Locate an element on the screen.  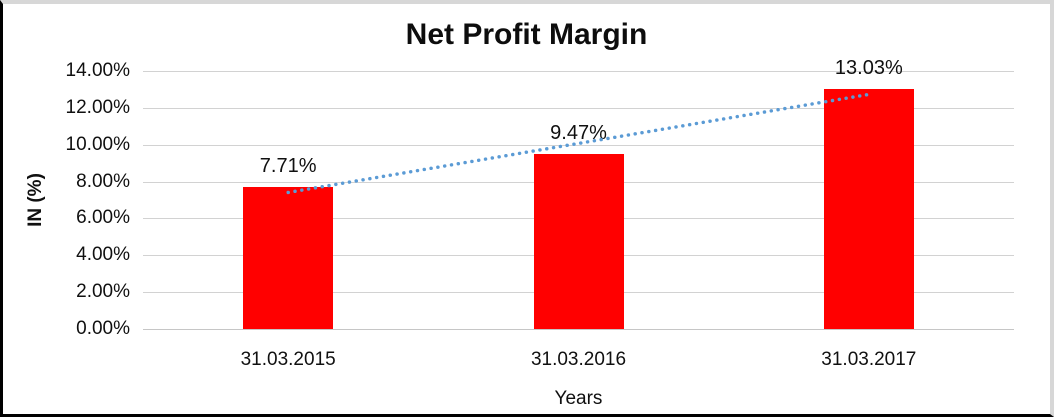
y-axis-tick-label: 2.00% is located at coordinates (103, 292).